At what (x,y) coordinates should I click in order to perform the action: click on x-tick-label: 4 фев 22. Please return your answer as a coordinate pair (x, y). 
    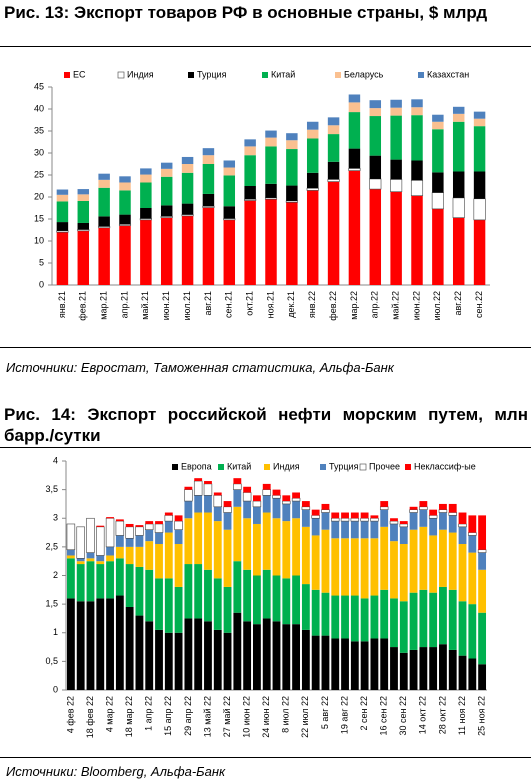
    Looking at the image, I should click on (70, 714).